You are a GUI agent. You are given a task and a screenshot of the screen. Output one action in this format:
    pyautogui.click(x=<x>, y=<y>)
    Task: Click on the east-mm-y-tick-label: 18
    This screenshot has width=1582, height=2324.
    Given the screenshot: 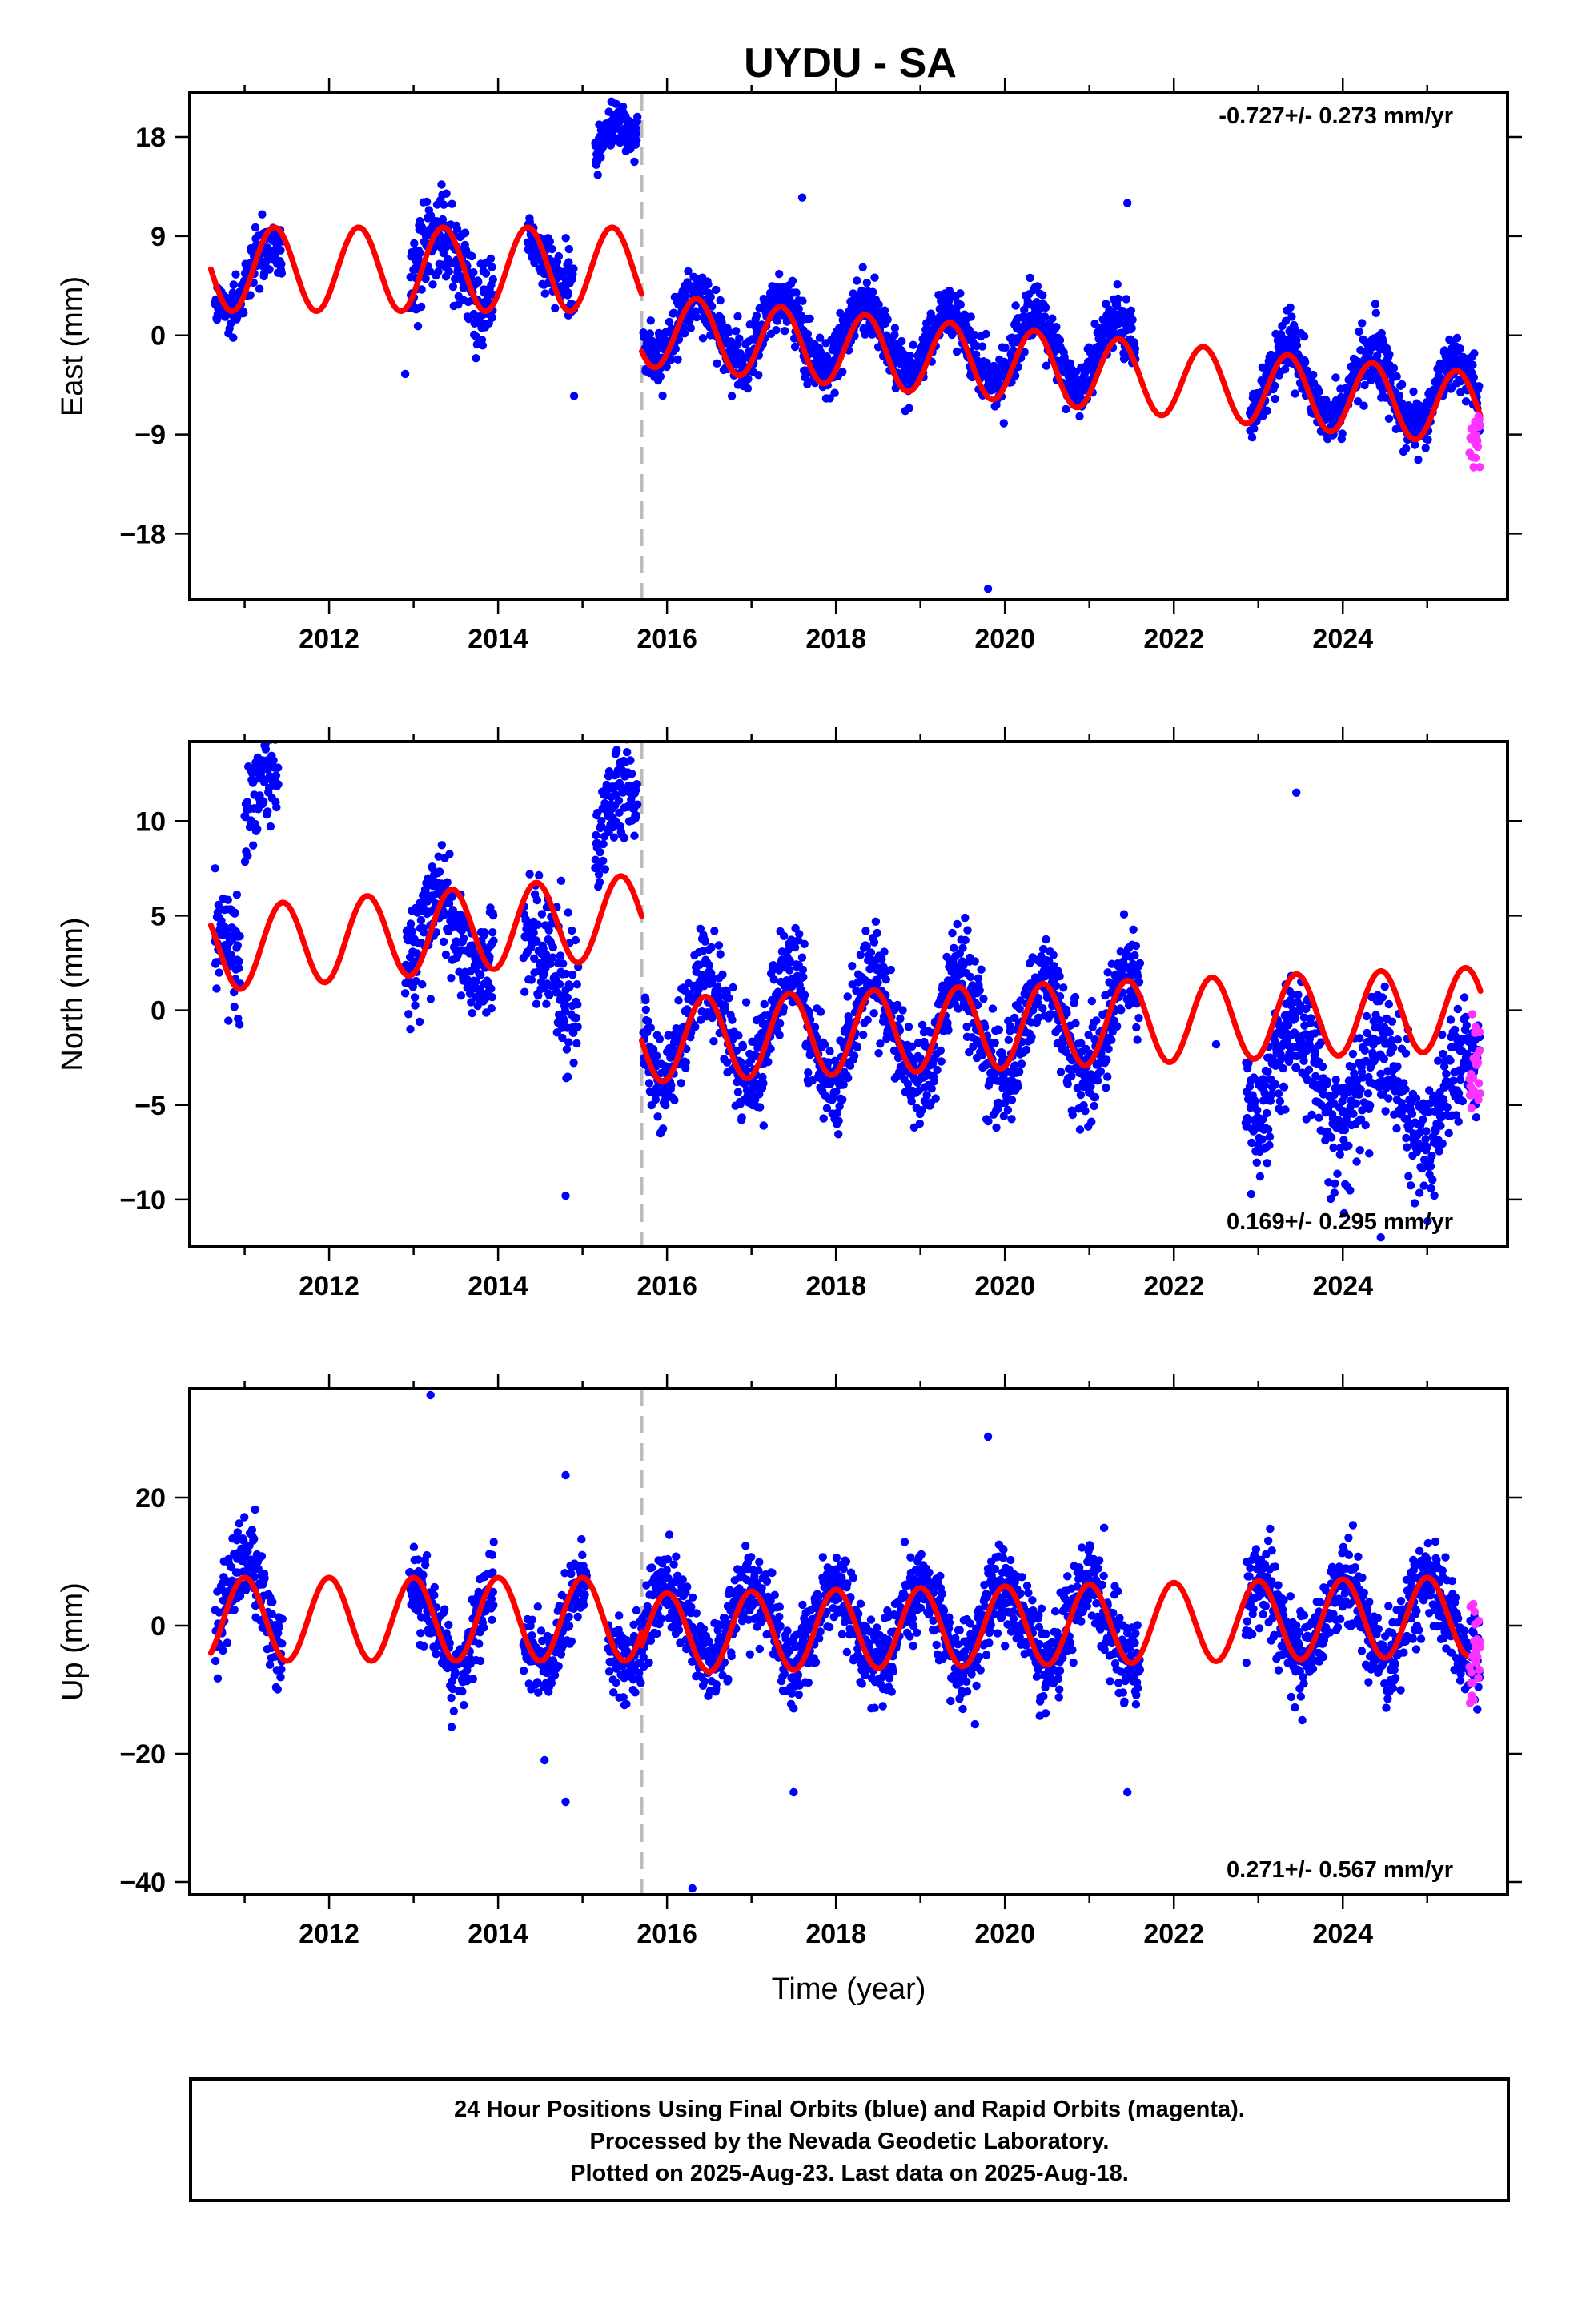 What is the action you would take?
    pyautogui.click(x=151, y=138)
    